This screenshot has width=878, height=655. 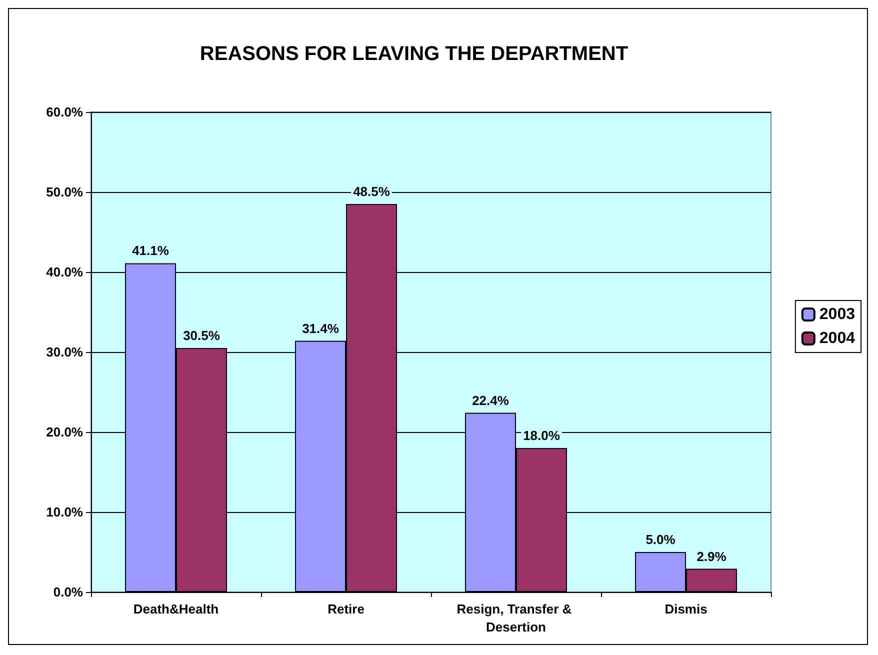 What do you see at coordinates (371, 191) in the screenshot?
I see `data-label: 48.5%` at bounding box center [371, 191].